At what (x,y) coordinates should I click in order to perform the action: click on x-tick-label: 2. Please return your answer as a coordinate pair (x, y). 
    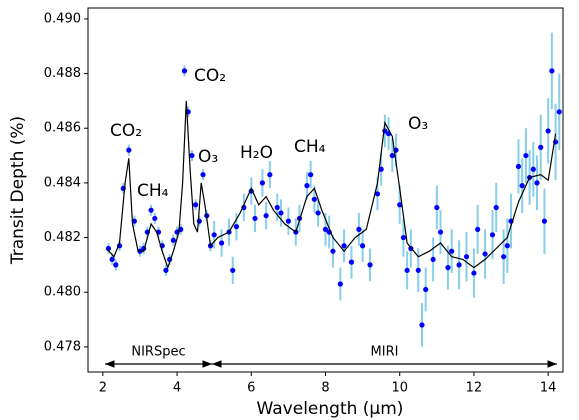
    Looking at the image, I should click on (103, 388).